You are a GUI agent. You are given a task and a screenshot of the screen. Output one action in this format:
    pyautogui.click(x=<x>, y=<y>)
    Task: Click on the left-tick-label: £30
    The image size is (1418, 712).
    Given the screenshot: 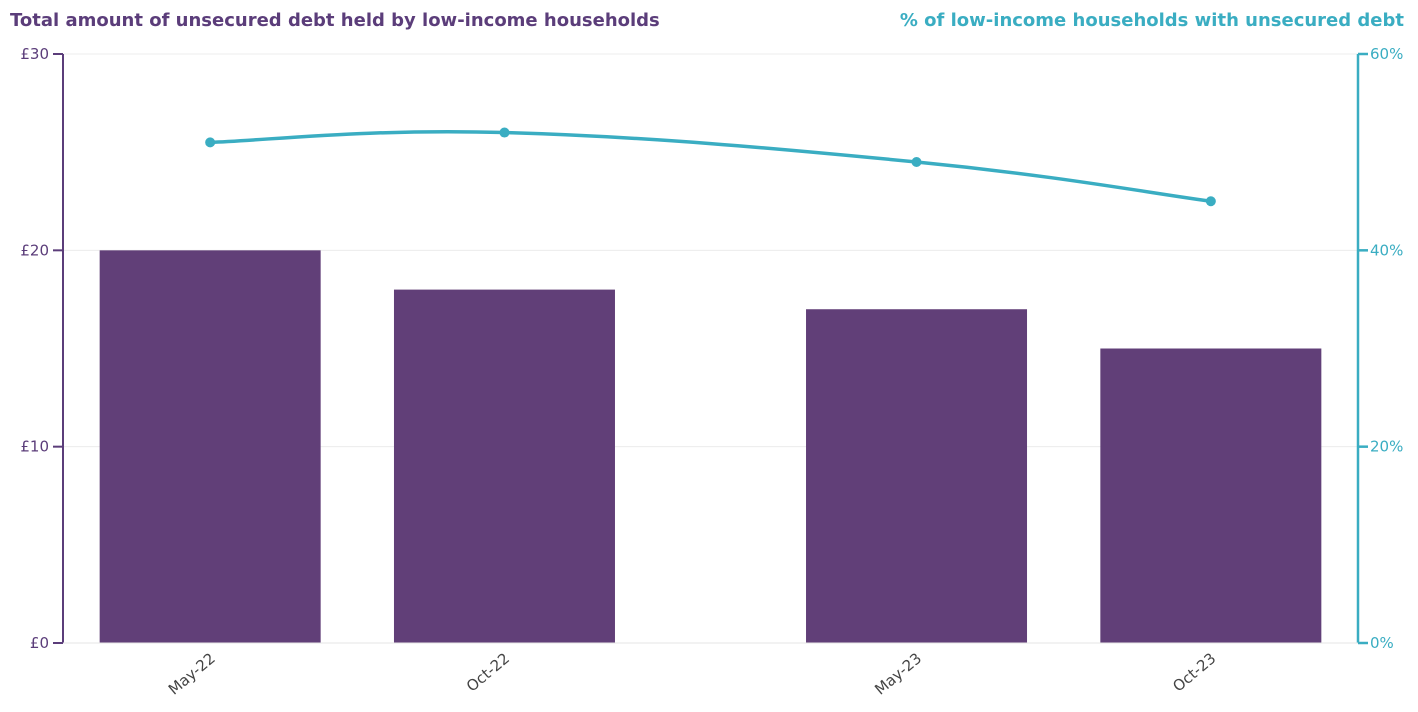 What is the action you would take?
    pyautogui.click(x=34, y=54)
    